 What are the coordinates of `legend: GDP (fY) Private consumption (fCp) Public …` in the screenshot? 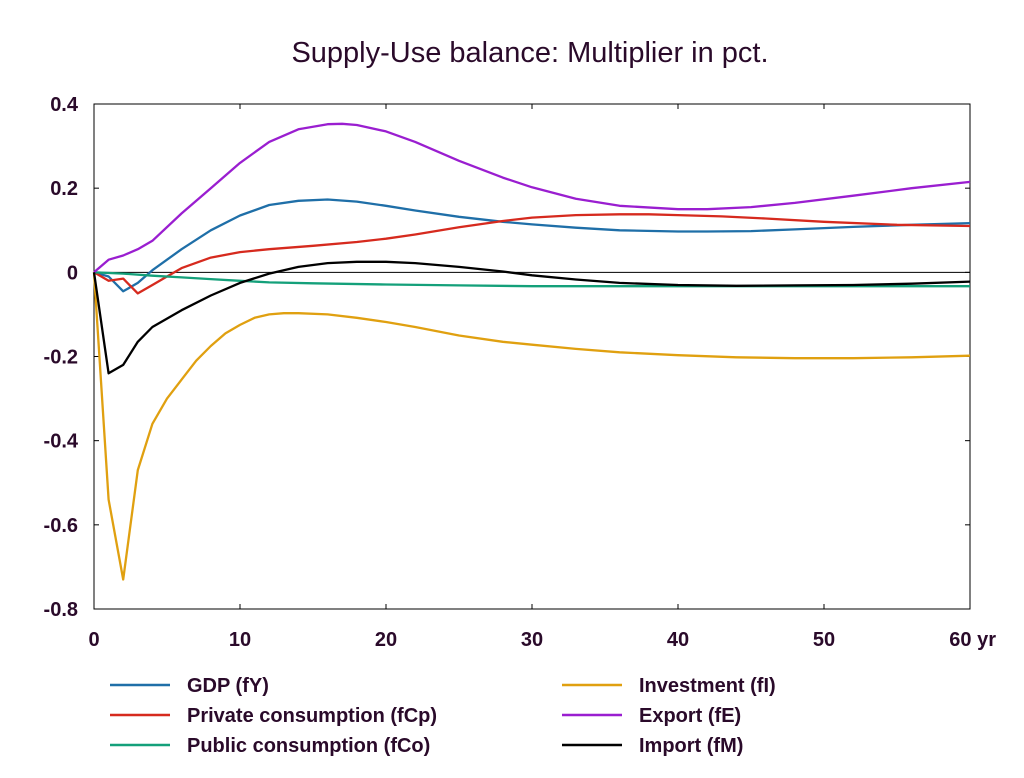 It's located at (443, 716).